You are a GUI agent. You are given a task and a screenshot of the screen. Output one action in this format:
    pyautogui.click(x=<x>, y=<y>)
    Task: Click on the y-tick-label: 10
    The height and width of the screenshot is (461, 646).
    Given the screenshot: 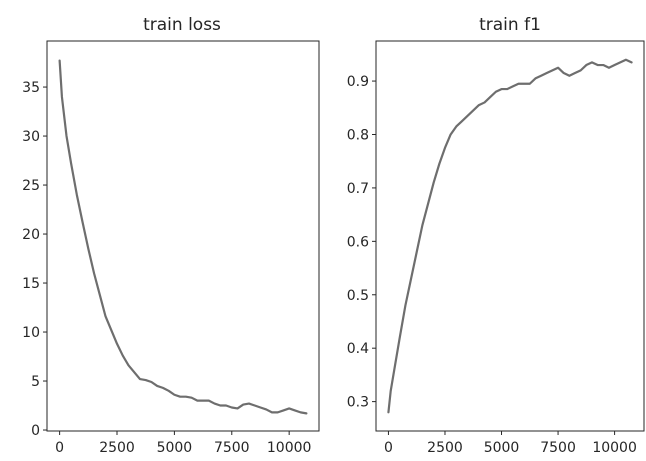 What is the action you would take?
    pyautogui.click(x=31, y=333)
    